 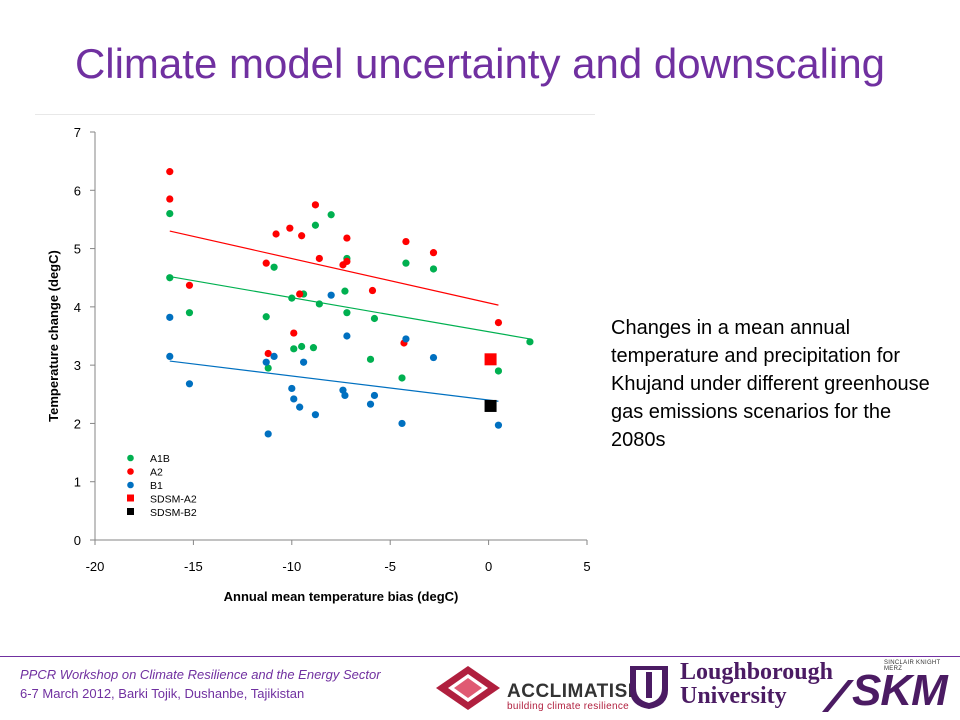 What do you see at coordinates (193, 566) in the screenshot?
I see `x-tick-label: -15` at bounding box center [193, 566].